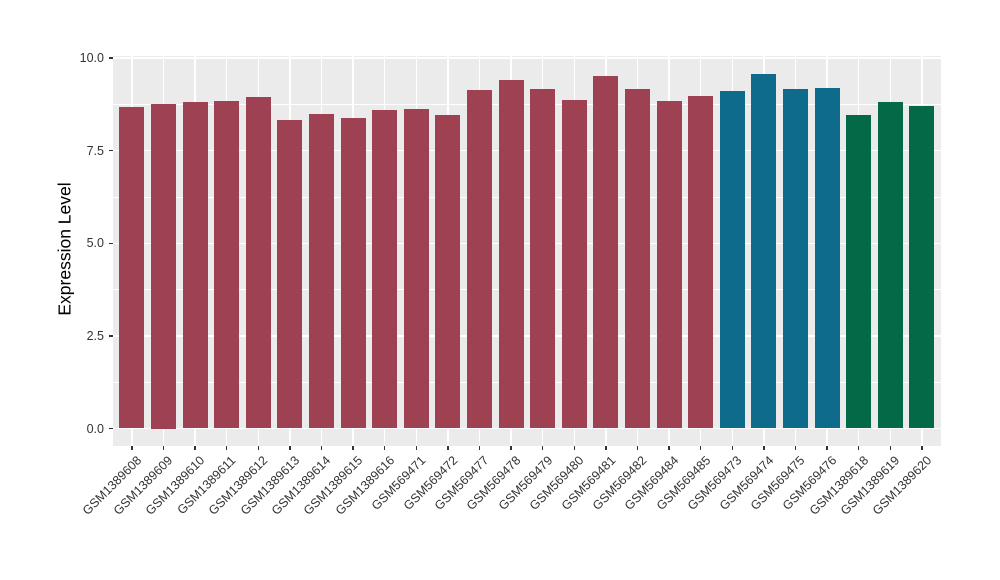  What do you see at coordinates (195, 265) in the screenshot?
I see `bar-GSM1389610` at bounding box center [195, 265].